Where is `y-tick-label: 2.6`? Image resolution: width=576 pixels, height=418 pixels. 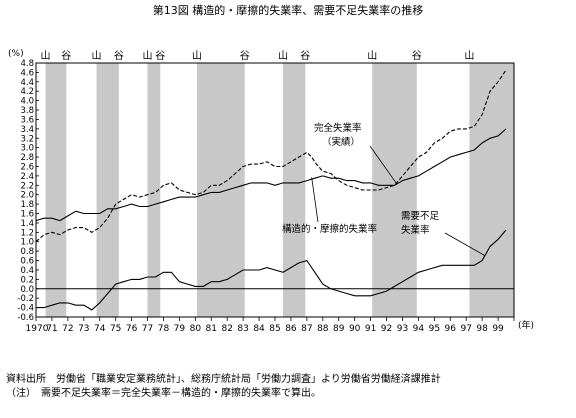 y-tick-label: 2.6 is located at coordinates (27, 167).